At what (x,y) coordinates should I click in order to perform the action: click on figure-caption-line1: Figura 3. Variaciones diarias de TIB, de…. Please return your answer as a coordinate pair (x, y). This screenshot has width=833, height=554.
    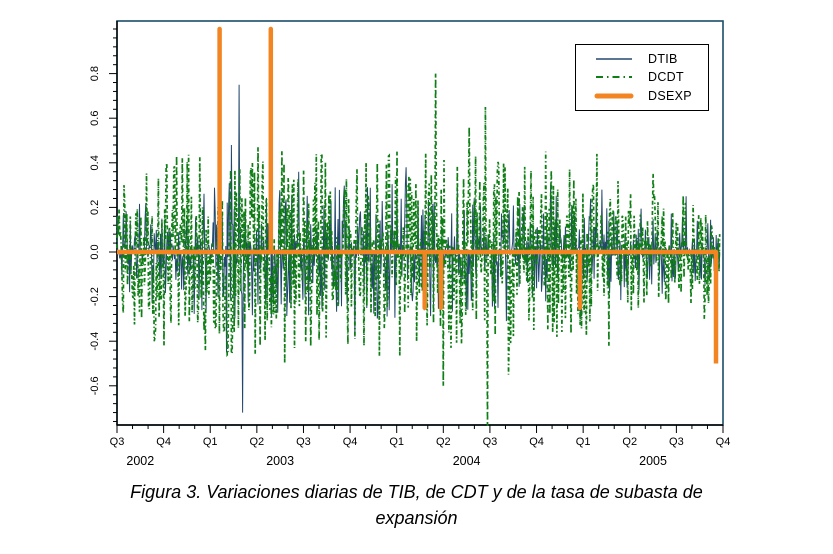
    Looking at the image, I should click on (416, 492).